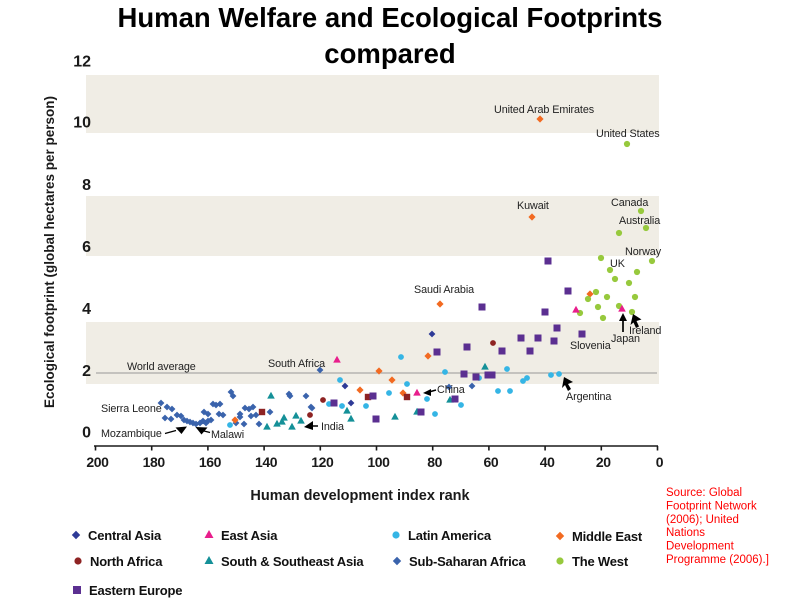  I want to click on svg-text: Norway, so click(643, 252).